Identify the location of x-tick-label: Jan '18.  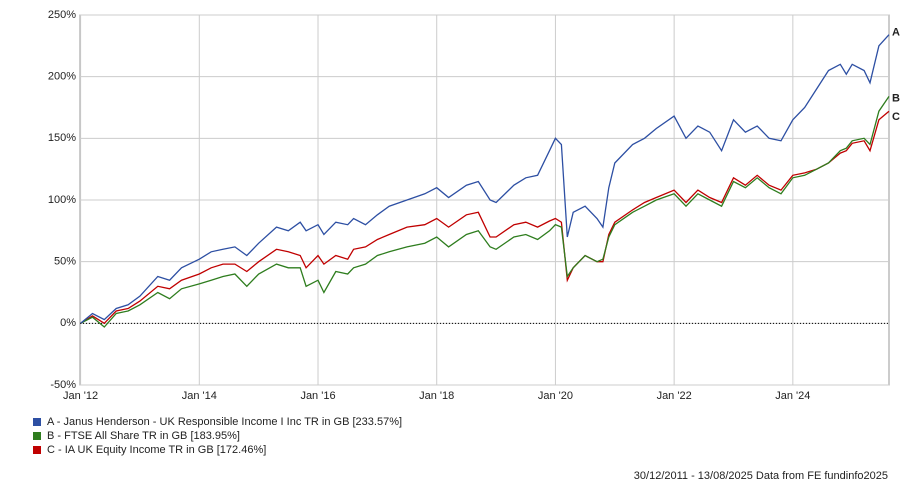
(436, 396).